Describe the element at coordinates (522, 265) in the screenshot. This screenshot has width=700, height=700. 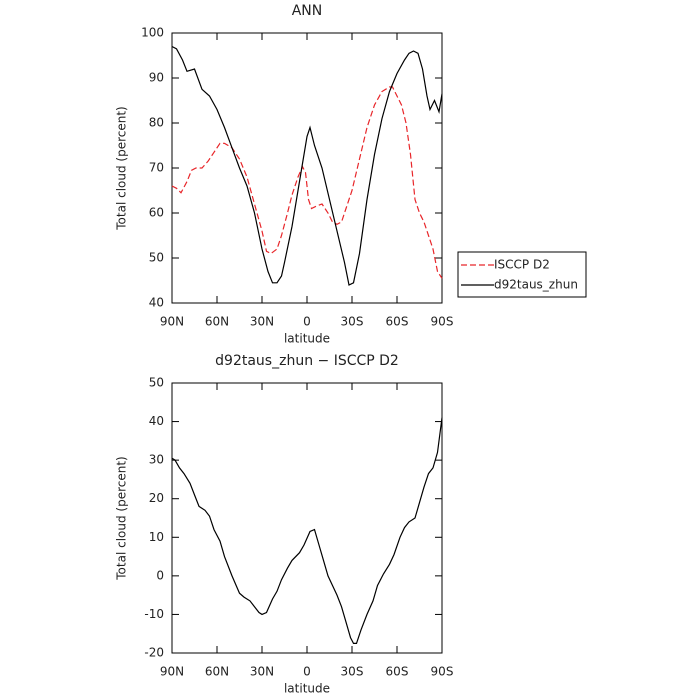
I see `legend-label: ISCCP D2` at that location.